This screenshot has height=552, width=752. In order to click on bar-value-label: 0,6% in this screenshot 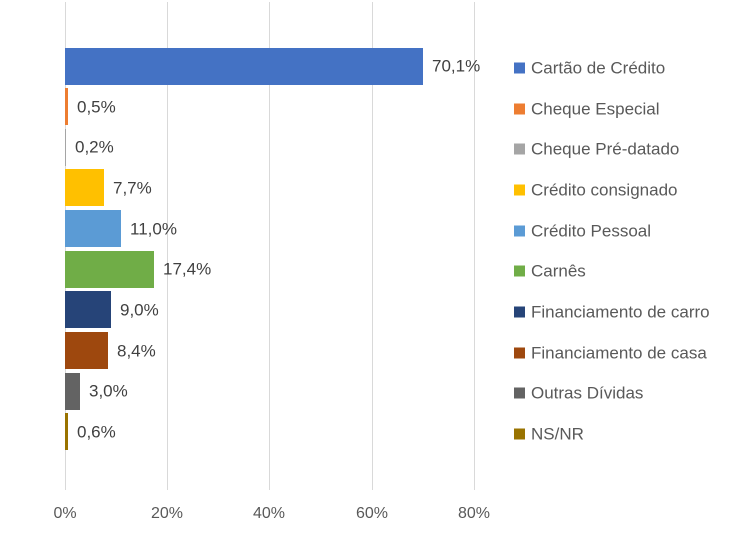, I will do `click(96, 432)`.